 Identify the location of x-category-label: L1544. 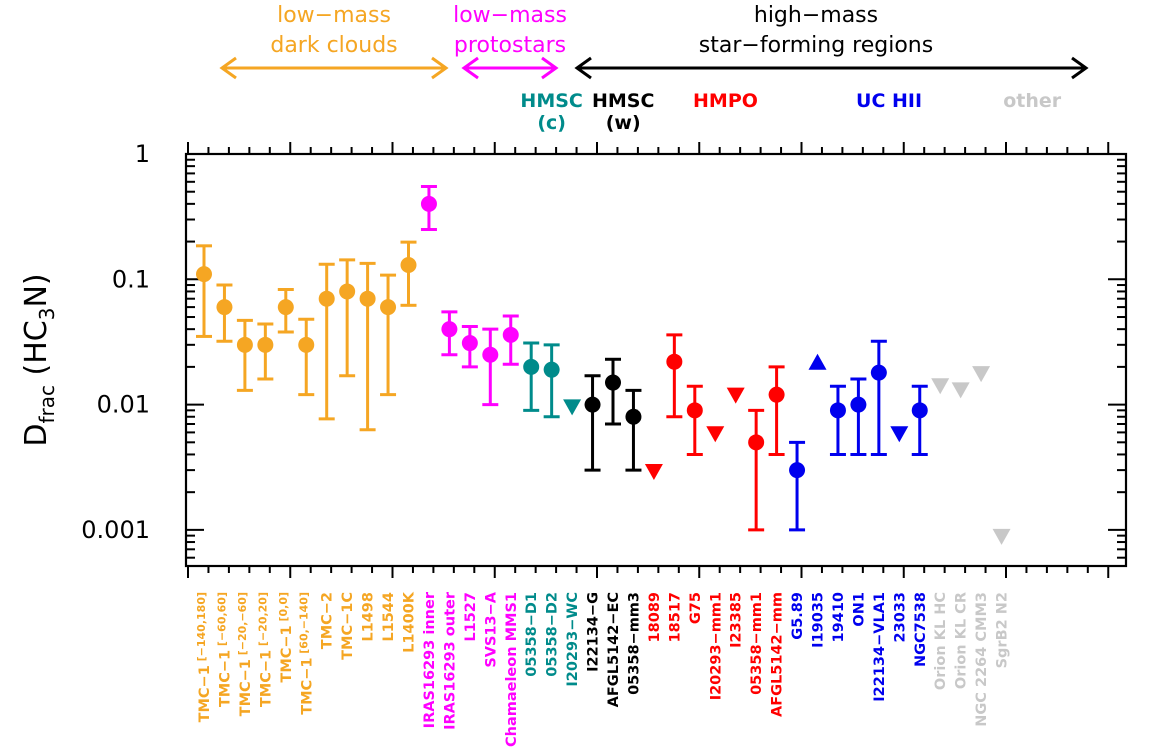
(389, 617).